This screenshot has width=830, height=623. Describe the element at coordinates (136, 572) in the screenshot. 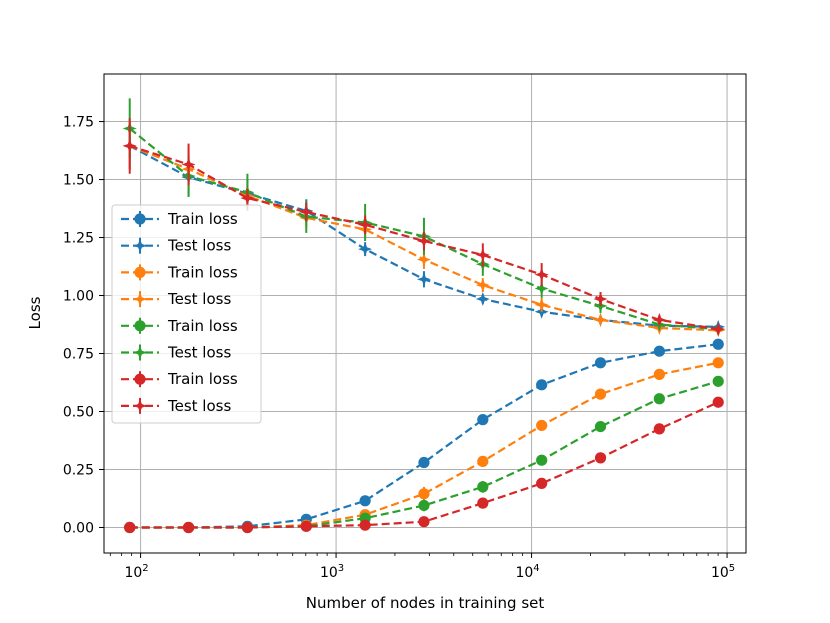

I see `x-tick-label: 10²` at that location.